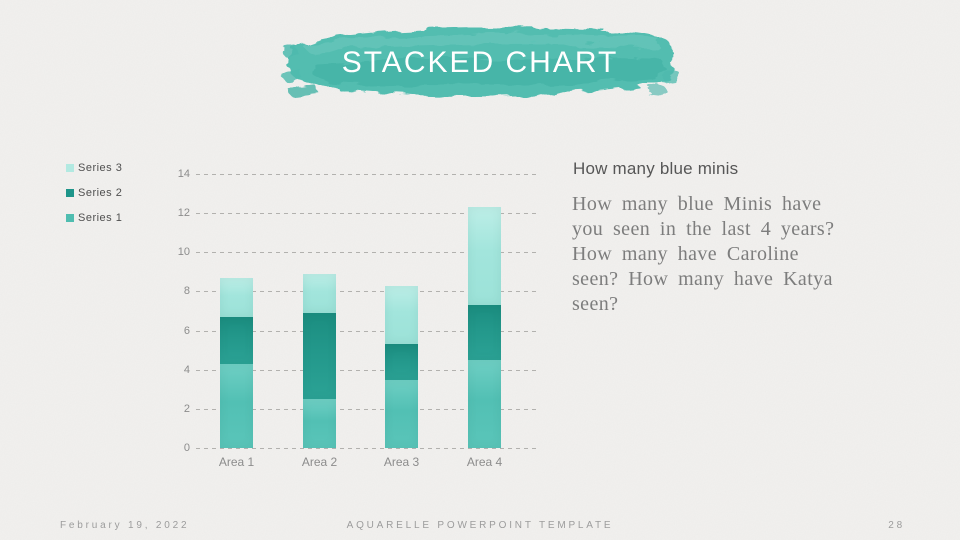 This screenshot has width=960, height=540. I want to click on y-tick-label: 2, so click(186, 408).